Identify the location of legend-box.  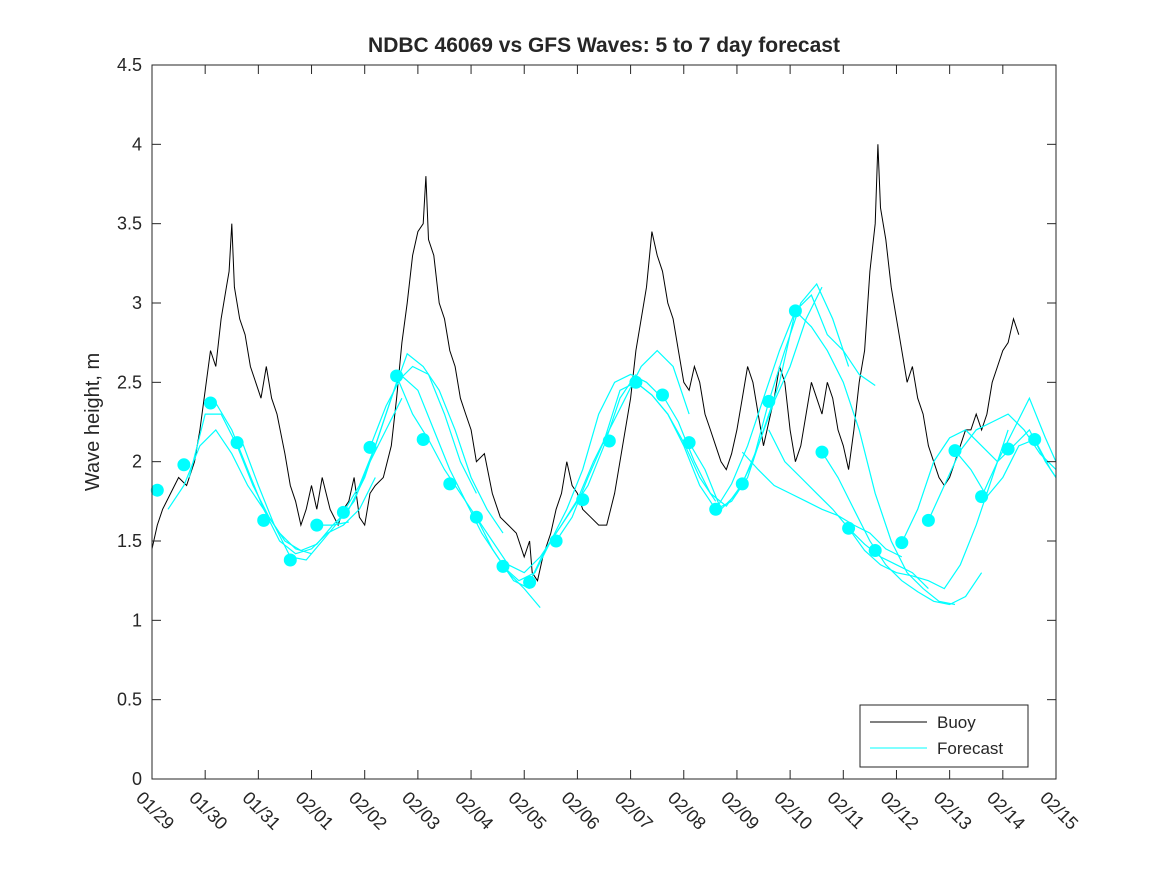
(944, 736).